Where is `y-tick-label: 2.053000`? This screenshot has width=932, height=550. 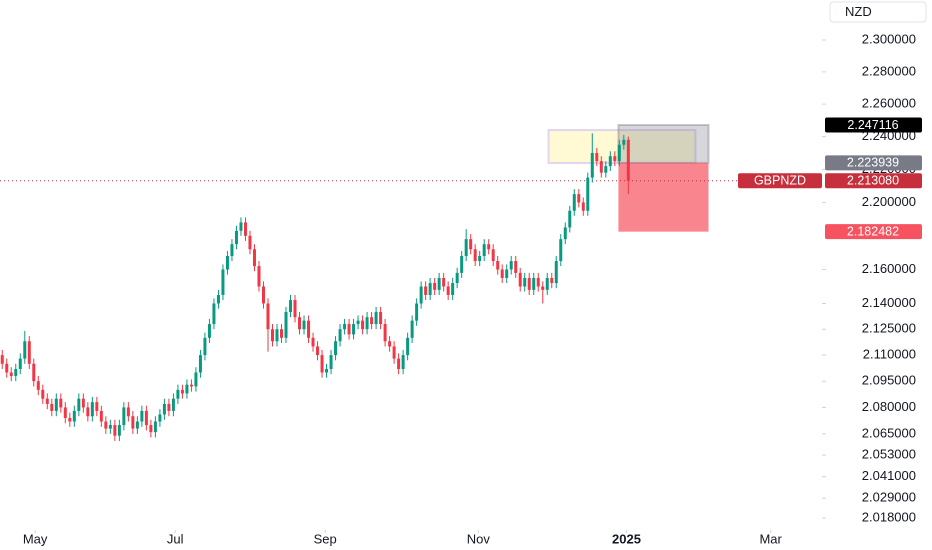 y-tick-label: 2.053000 is located at coordinates (889, 454).